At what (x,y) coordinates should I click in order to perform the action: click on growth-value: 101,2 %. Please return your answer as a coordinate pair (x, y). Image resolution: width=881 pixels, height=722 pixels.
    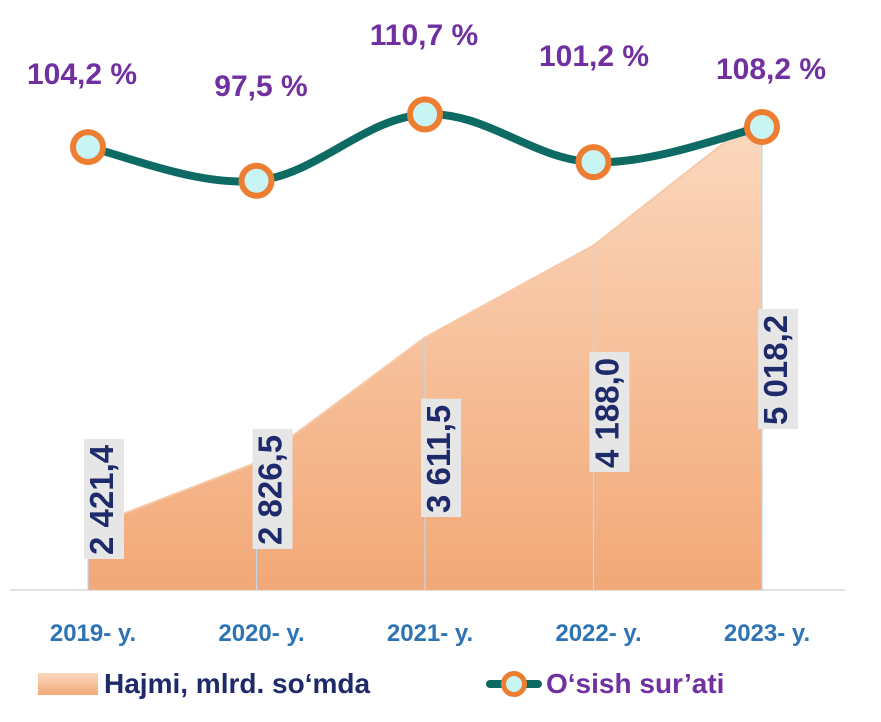
    Looking at the image, I should click on (594, 56).